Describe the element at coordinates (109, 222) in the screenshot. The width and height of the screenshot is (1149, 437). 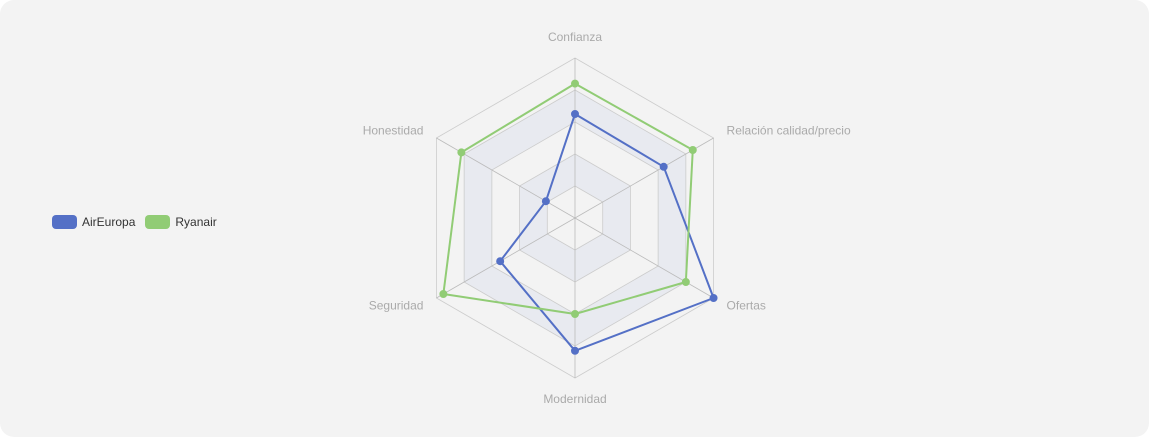
I see `legend-label-airEuropa: AirEuropa` at that location.